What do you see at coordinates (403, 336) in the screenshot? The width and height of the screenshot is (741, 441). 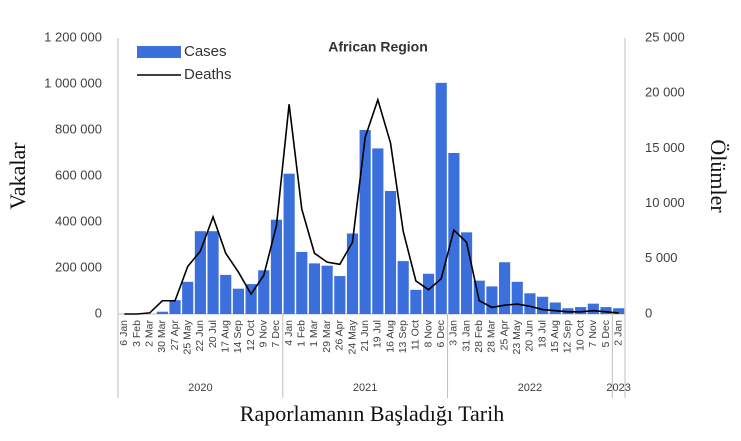 I see `x-tick-label: 13 Sep` at bounding box center [403, 336].